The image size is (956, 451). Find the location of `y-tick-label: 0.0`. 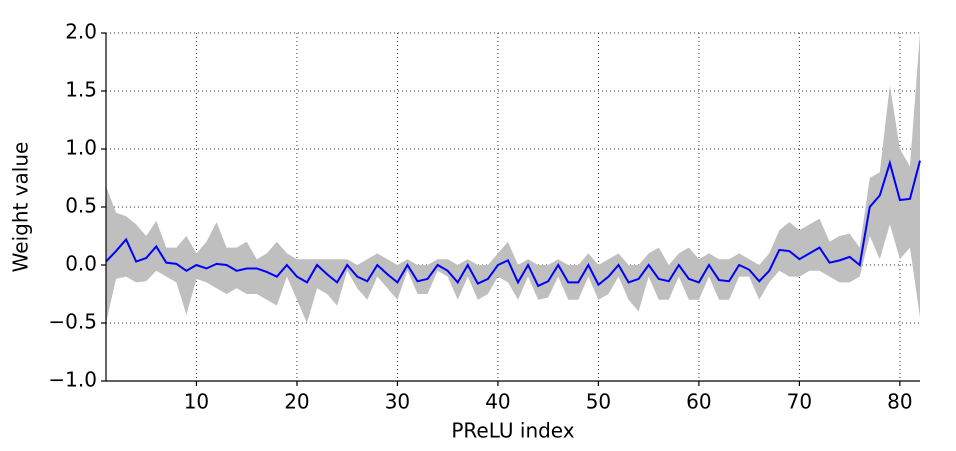

y-tick-label: 0.0 is located at coordinates (81, 264).